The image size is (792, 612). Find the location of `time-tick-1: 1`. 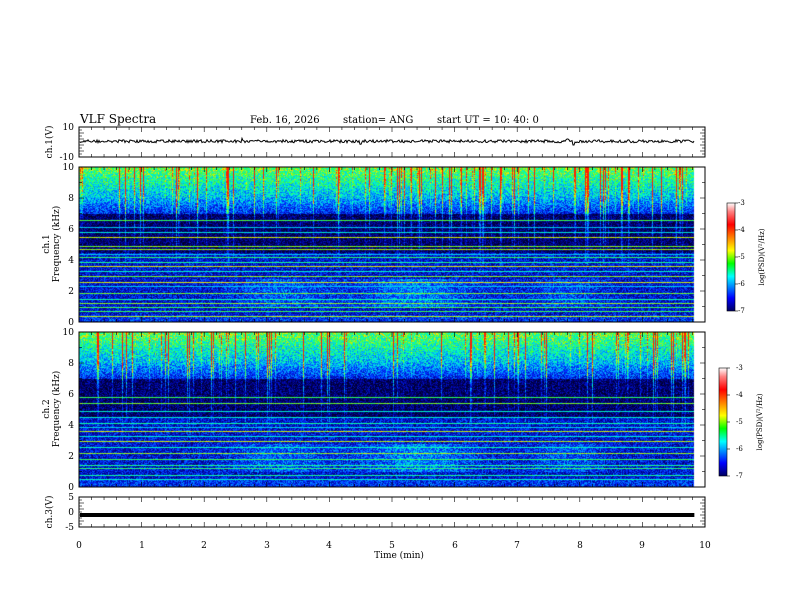

time-tick-1: 1 is located at coordinates (142, 546).